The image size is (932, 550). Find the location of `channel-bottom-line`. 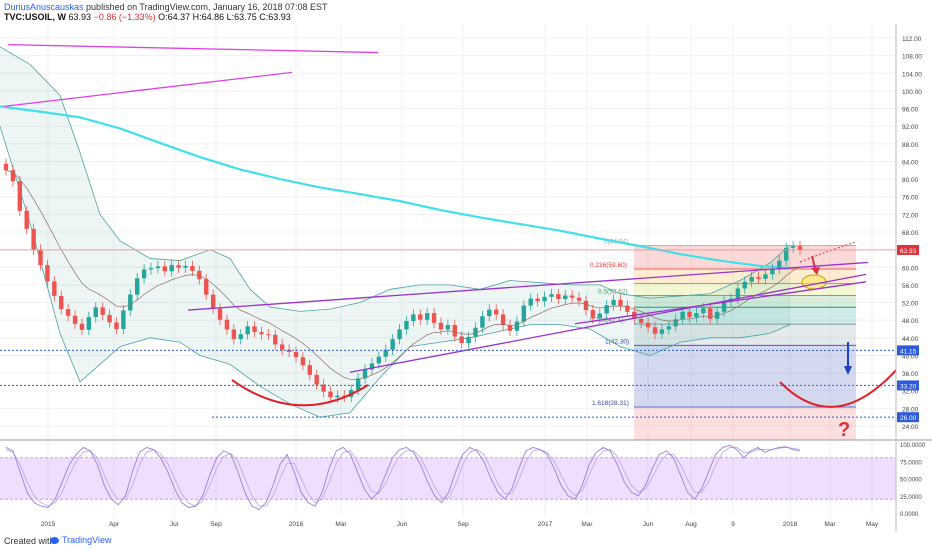

channel-bottom-line is located at coordinates (608, 323).